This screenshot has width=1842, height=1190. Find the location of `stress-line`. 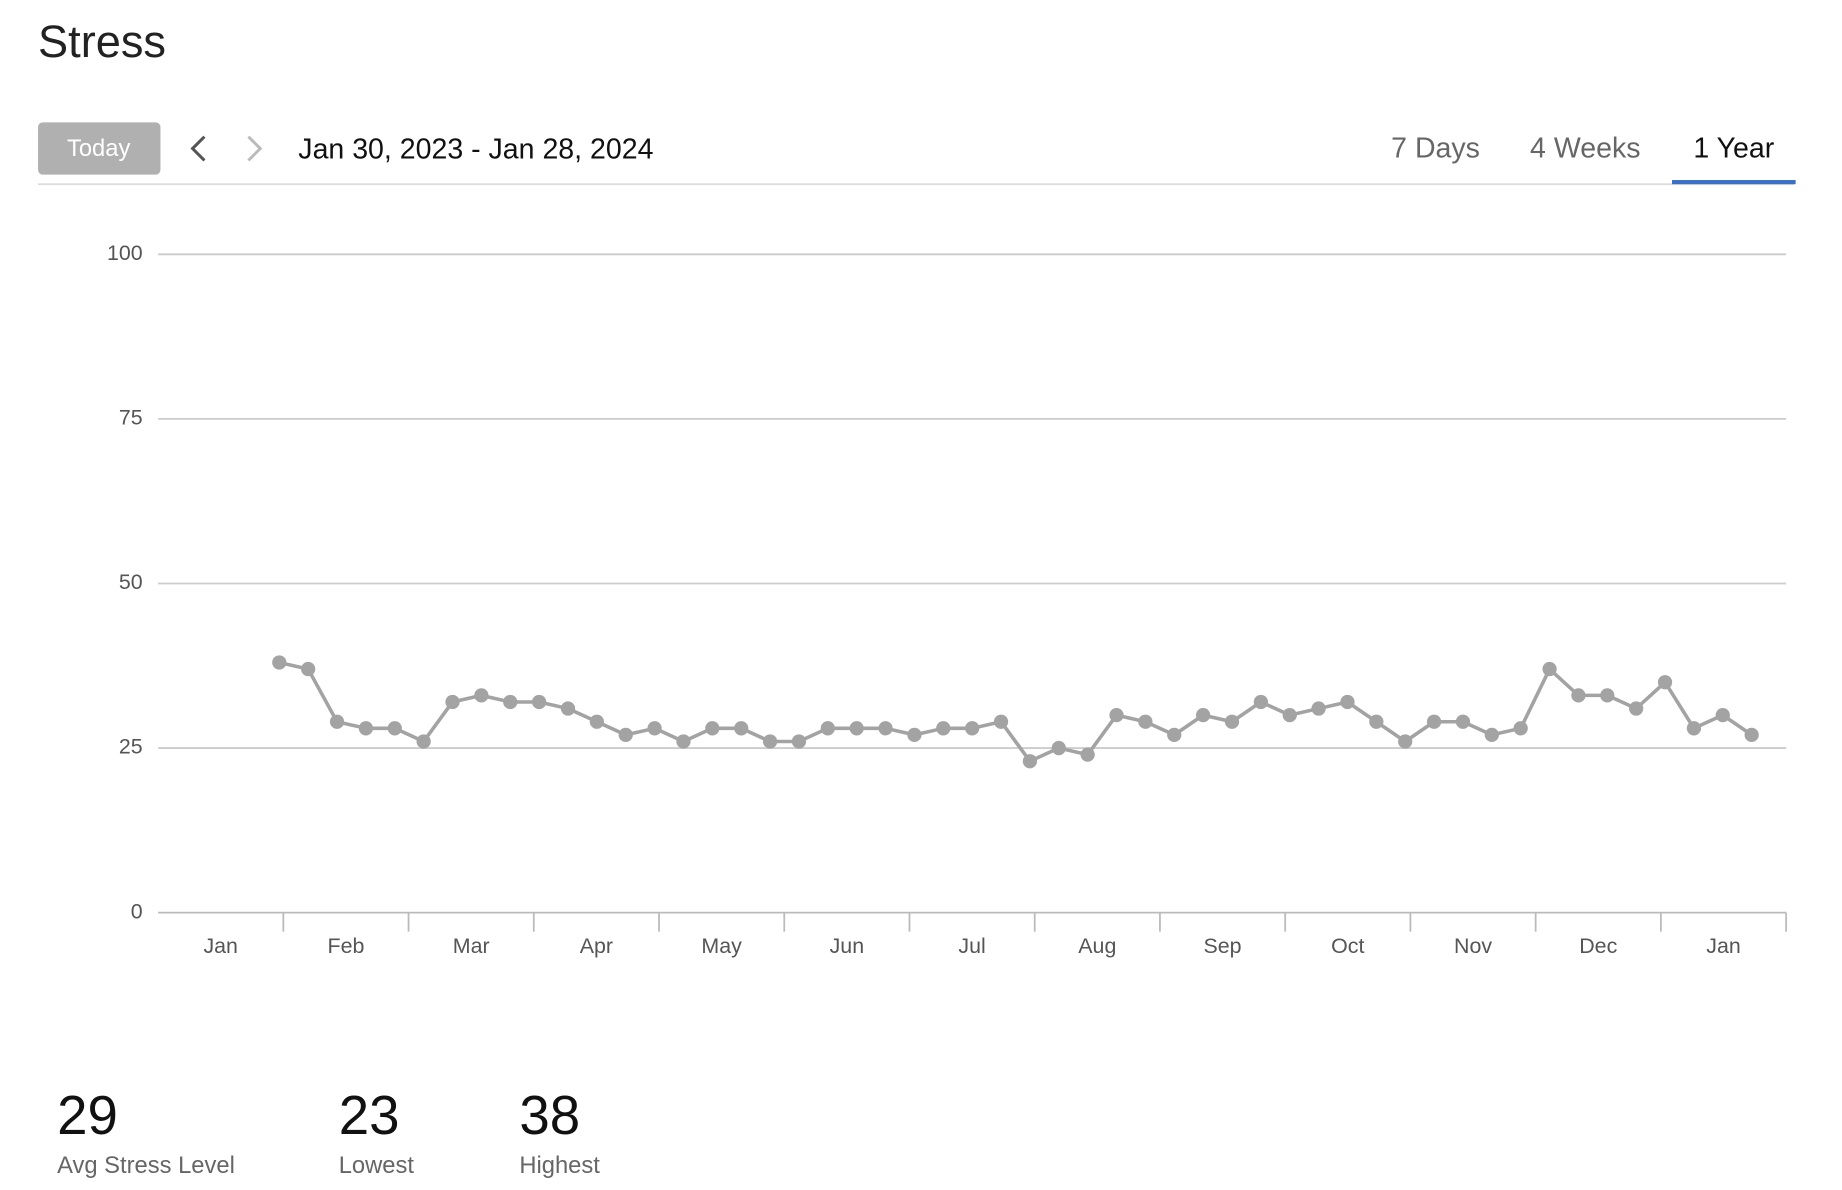

stress-line is located at coordinates (1015, 712).